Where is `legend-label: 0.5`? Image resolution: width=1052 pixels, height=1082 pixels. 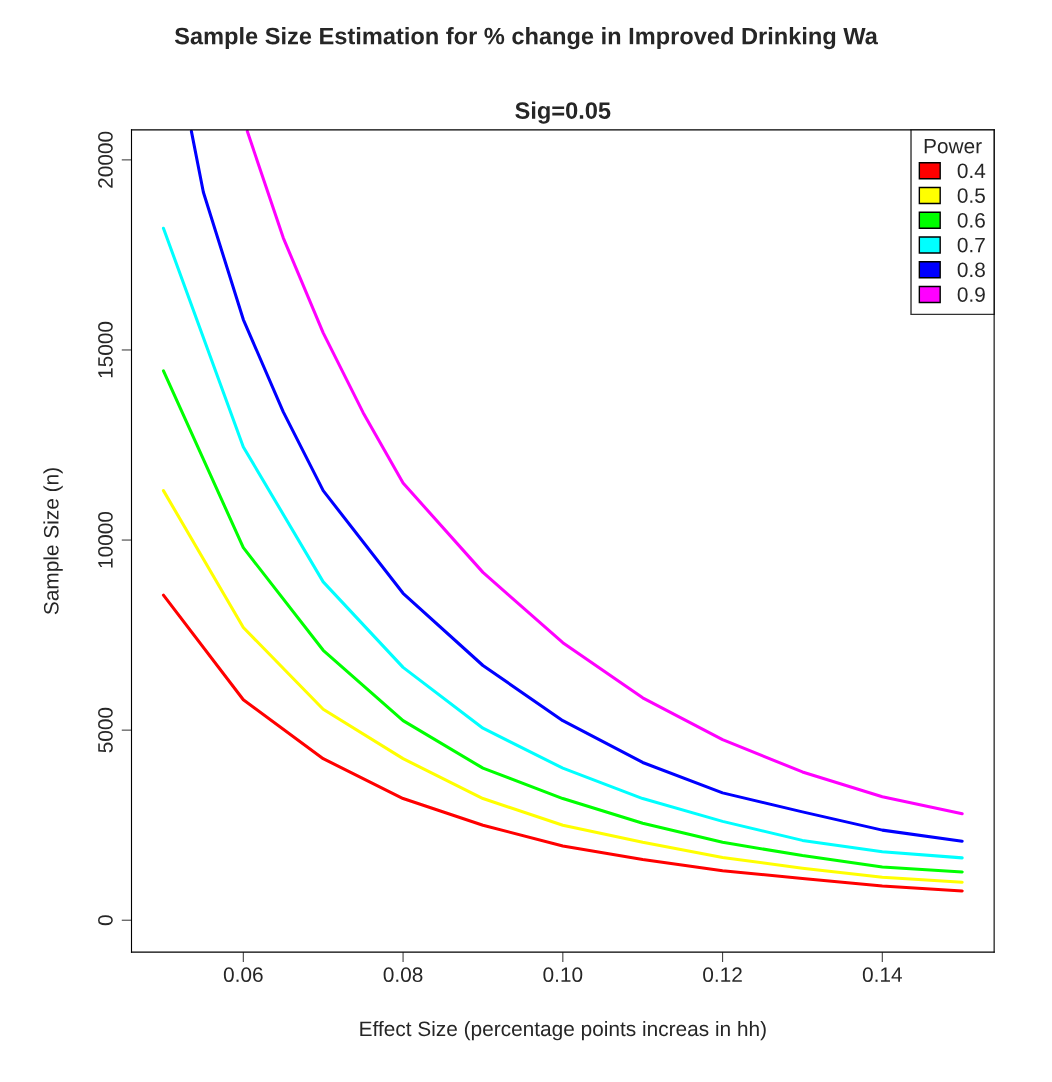 legend-label: 0.5 is located at coordinates (971, 195).